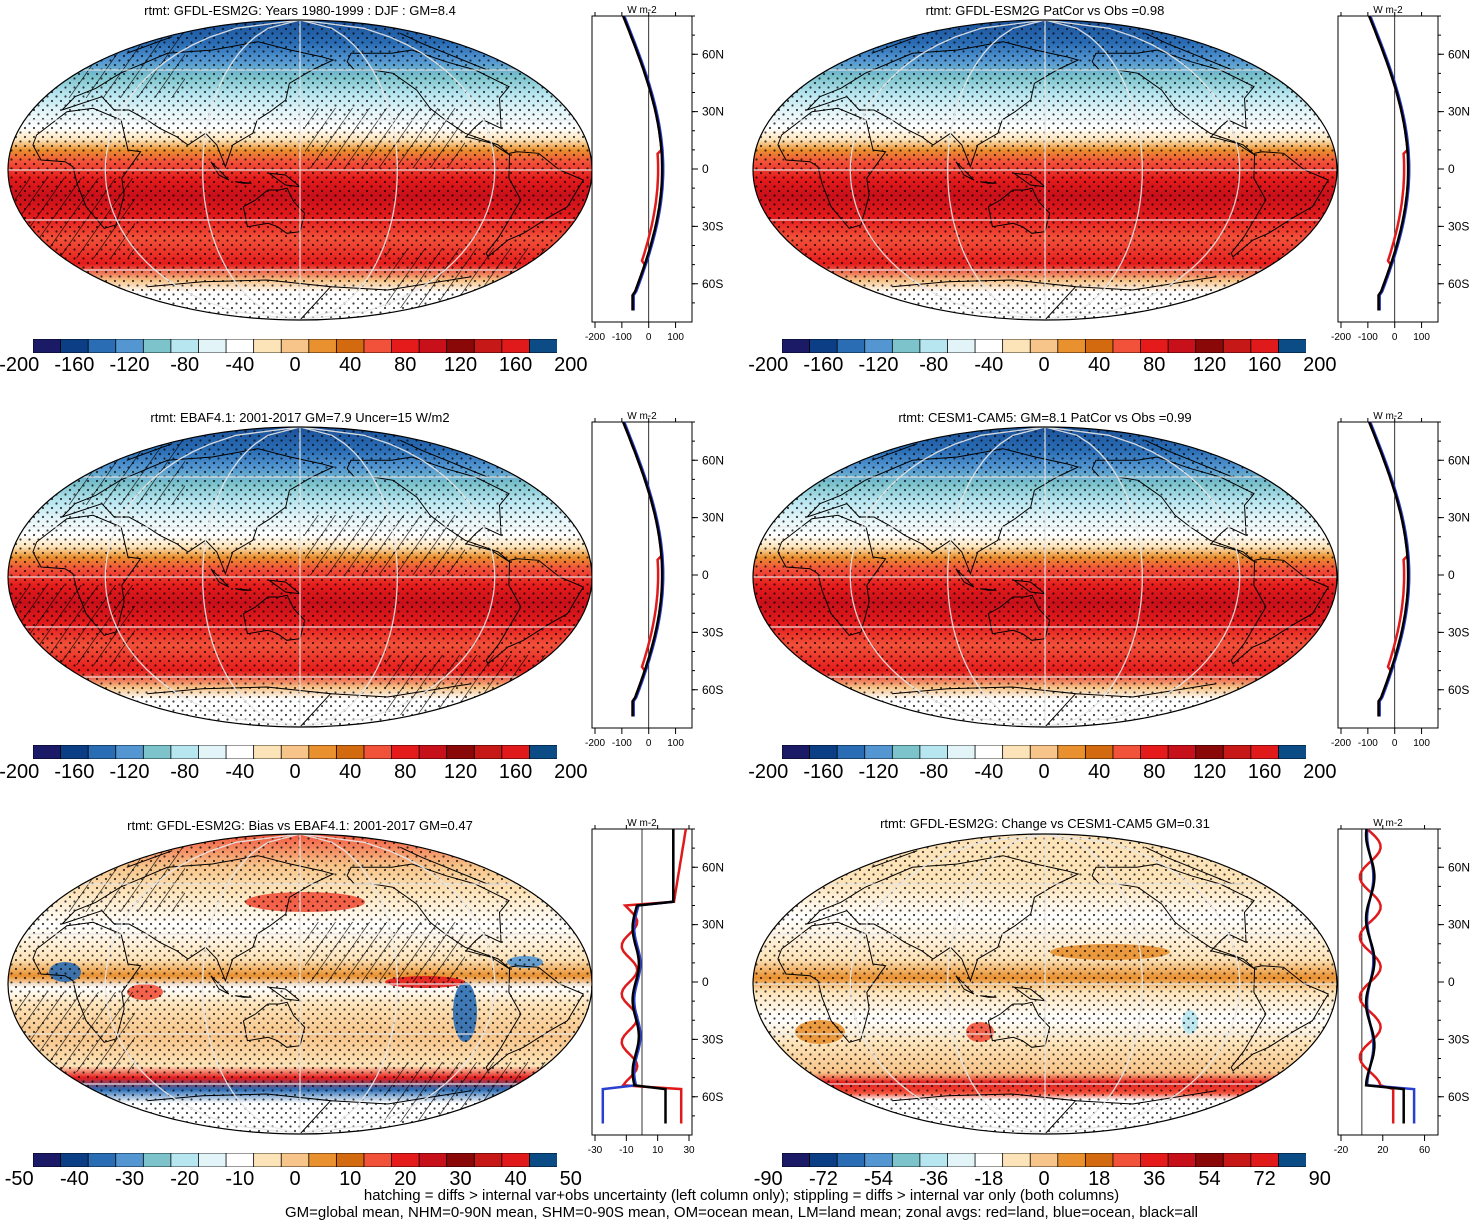 This screenshot has width=1483, height=1222. What do you see at coordinates (293, 366) in the screenshot?
I see `colorbar-labels-1: -200 -160 -120 -80 -40 0 40 80 120 160 200` at bounding box center [293, 366].